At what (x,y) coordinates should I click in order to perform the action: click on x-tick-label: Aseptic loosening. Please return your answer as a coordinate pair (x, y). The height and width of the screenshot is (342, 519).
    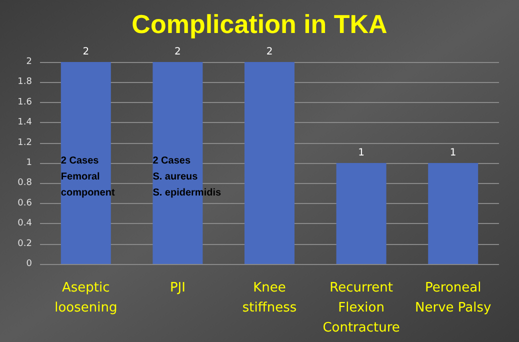
    Looking at the image, I should click on (86, 298).